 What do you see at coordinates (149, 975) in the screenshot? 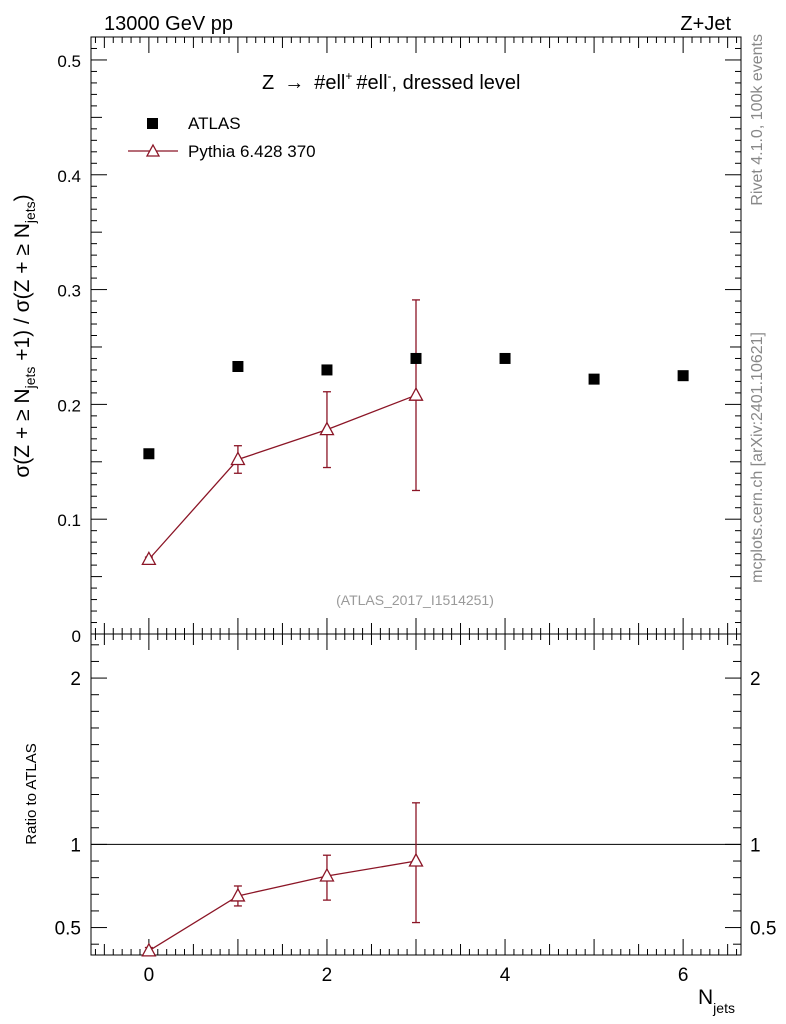
I see `x-tick-label: 0` at bounding box center [149, 975].